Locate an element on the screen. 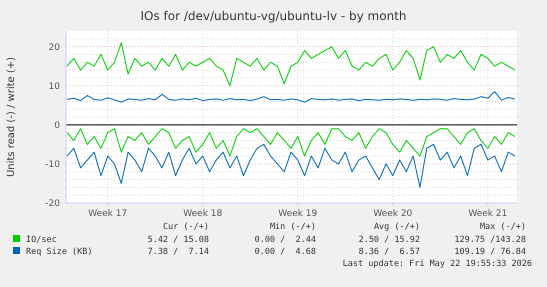 The image size is (547, 287). text: Avg (-/+) is located at coordinates (397, 227).